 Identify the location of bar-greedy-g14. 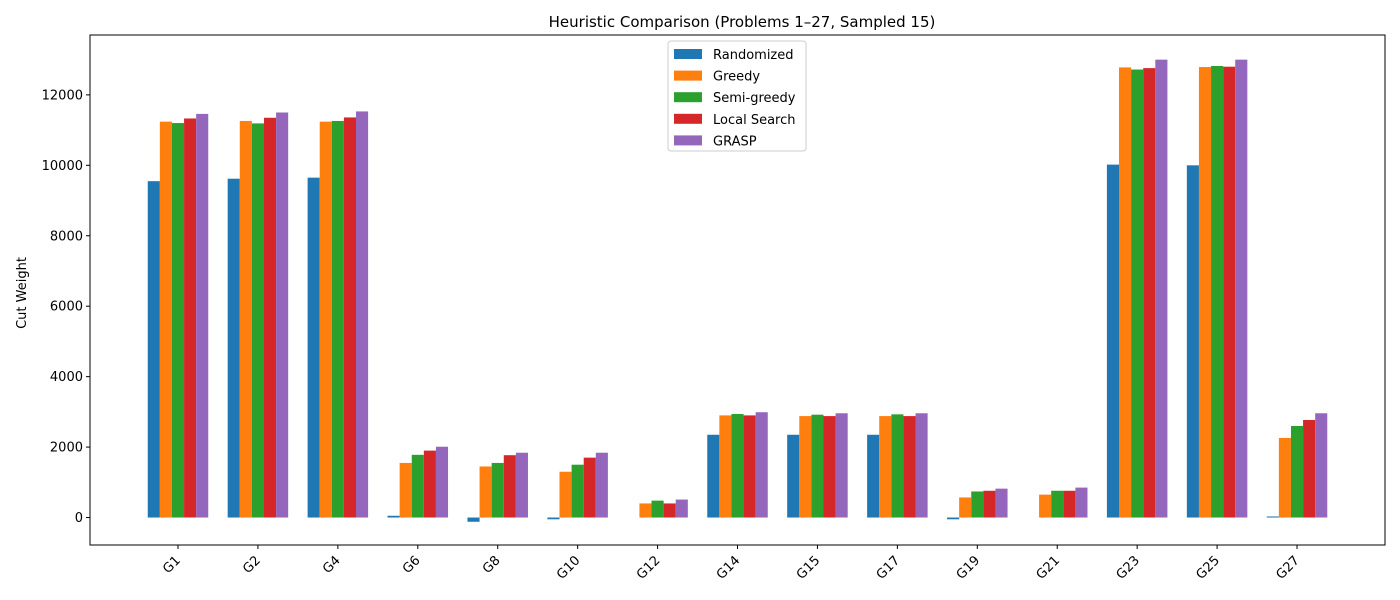
(725, 466).